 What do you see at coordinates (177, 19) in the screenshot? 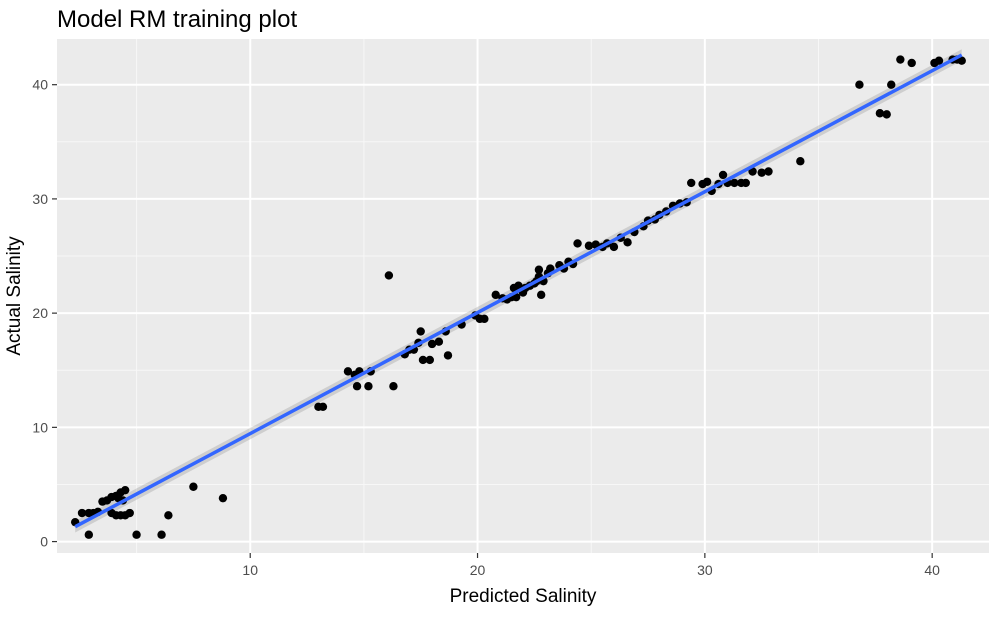
I see `chart-title: Model RM training plot` at bounding box center [177, 19].